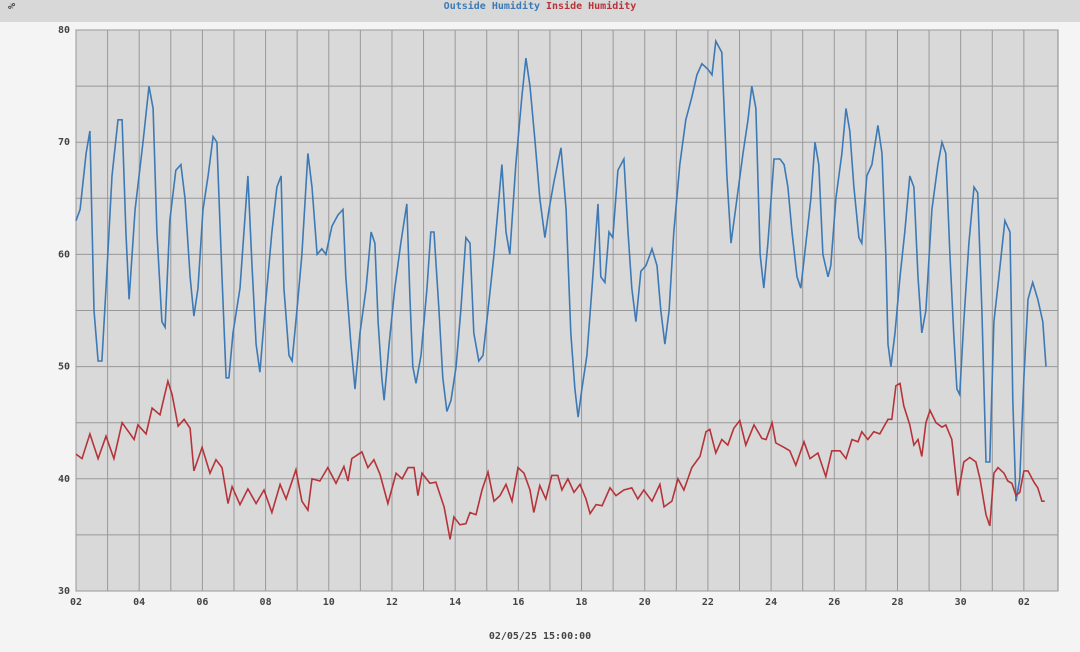 This screenshot has height=652, width=1080. What do you see at coordinates (591, 6) in the screenshot?
I see `legend-entry: Inside Humidity` at bounding box center [591, 6].